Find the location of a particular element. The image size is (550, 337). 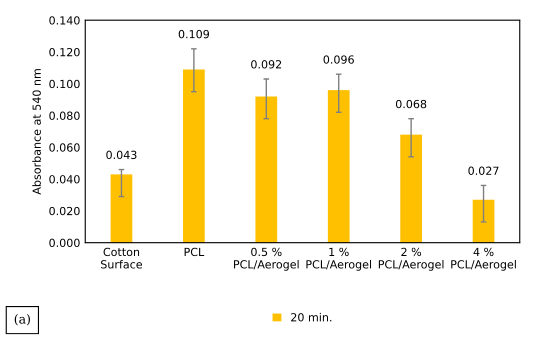

data-label: 0.109 is located at coordinates (193, 34).